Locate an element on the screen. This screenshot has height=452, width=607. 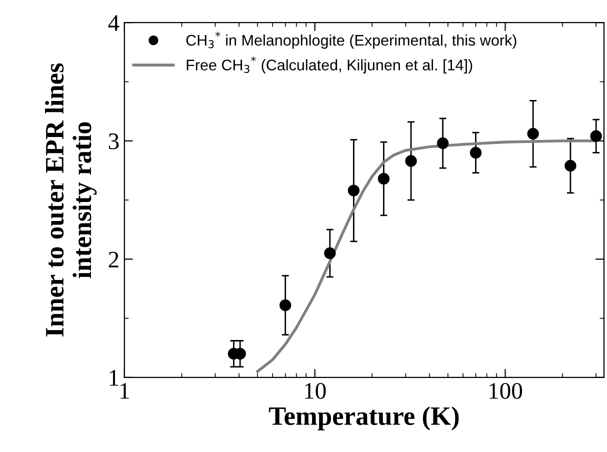
y-tick-label: 1 is located at coordinates (114, 378).